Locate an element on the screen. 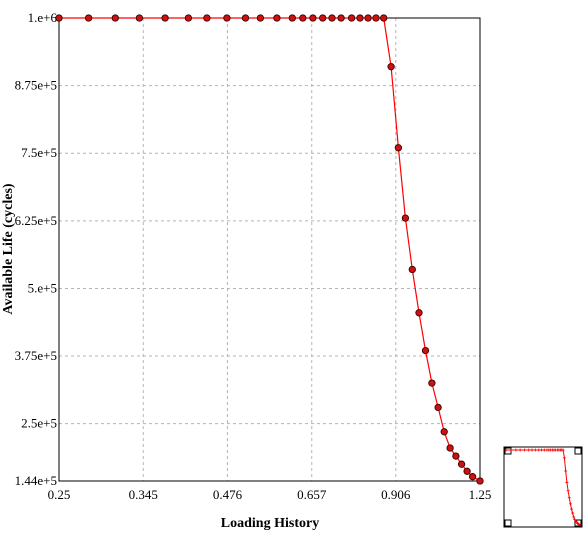  x-tick-label: 0.657 is located at coordinates (312, 494).